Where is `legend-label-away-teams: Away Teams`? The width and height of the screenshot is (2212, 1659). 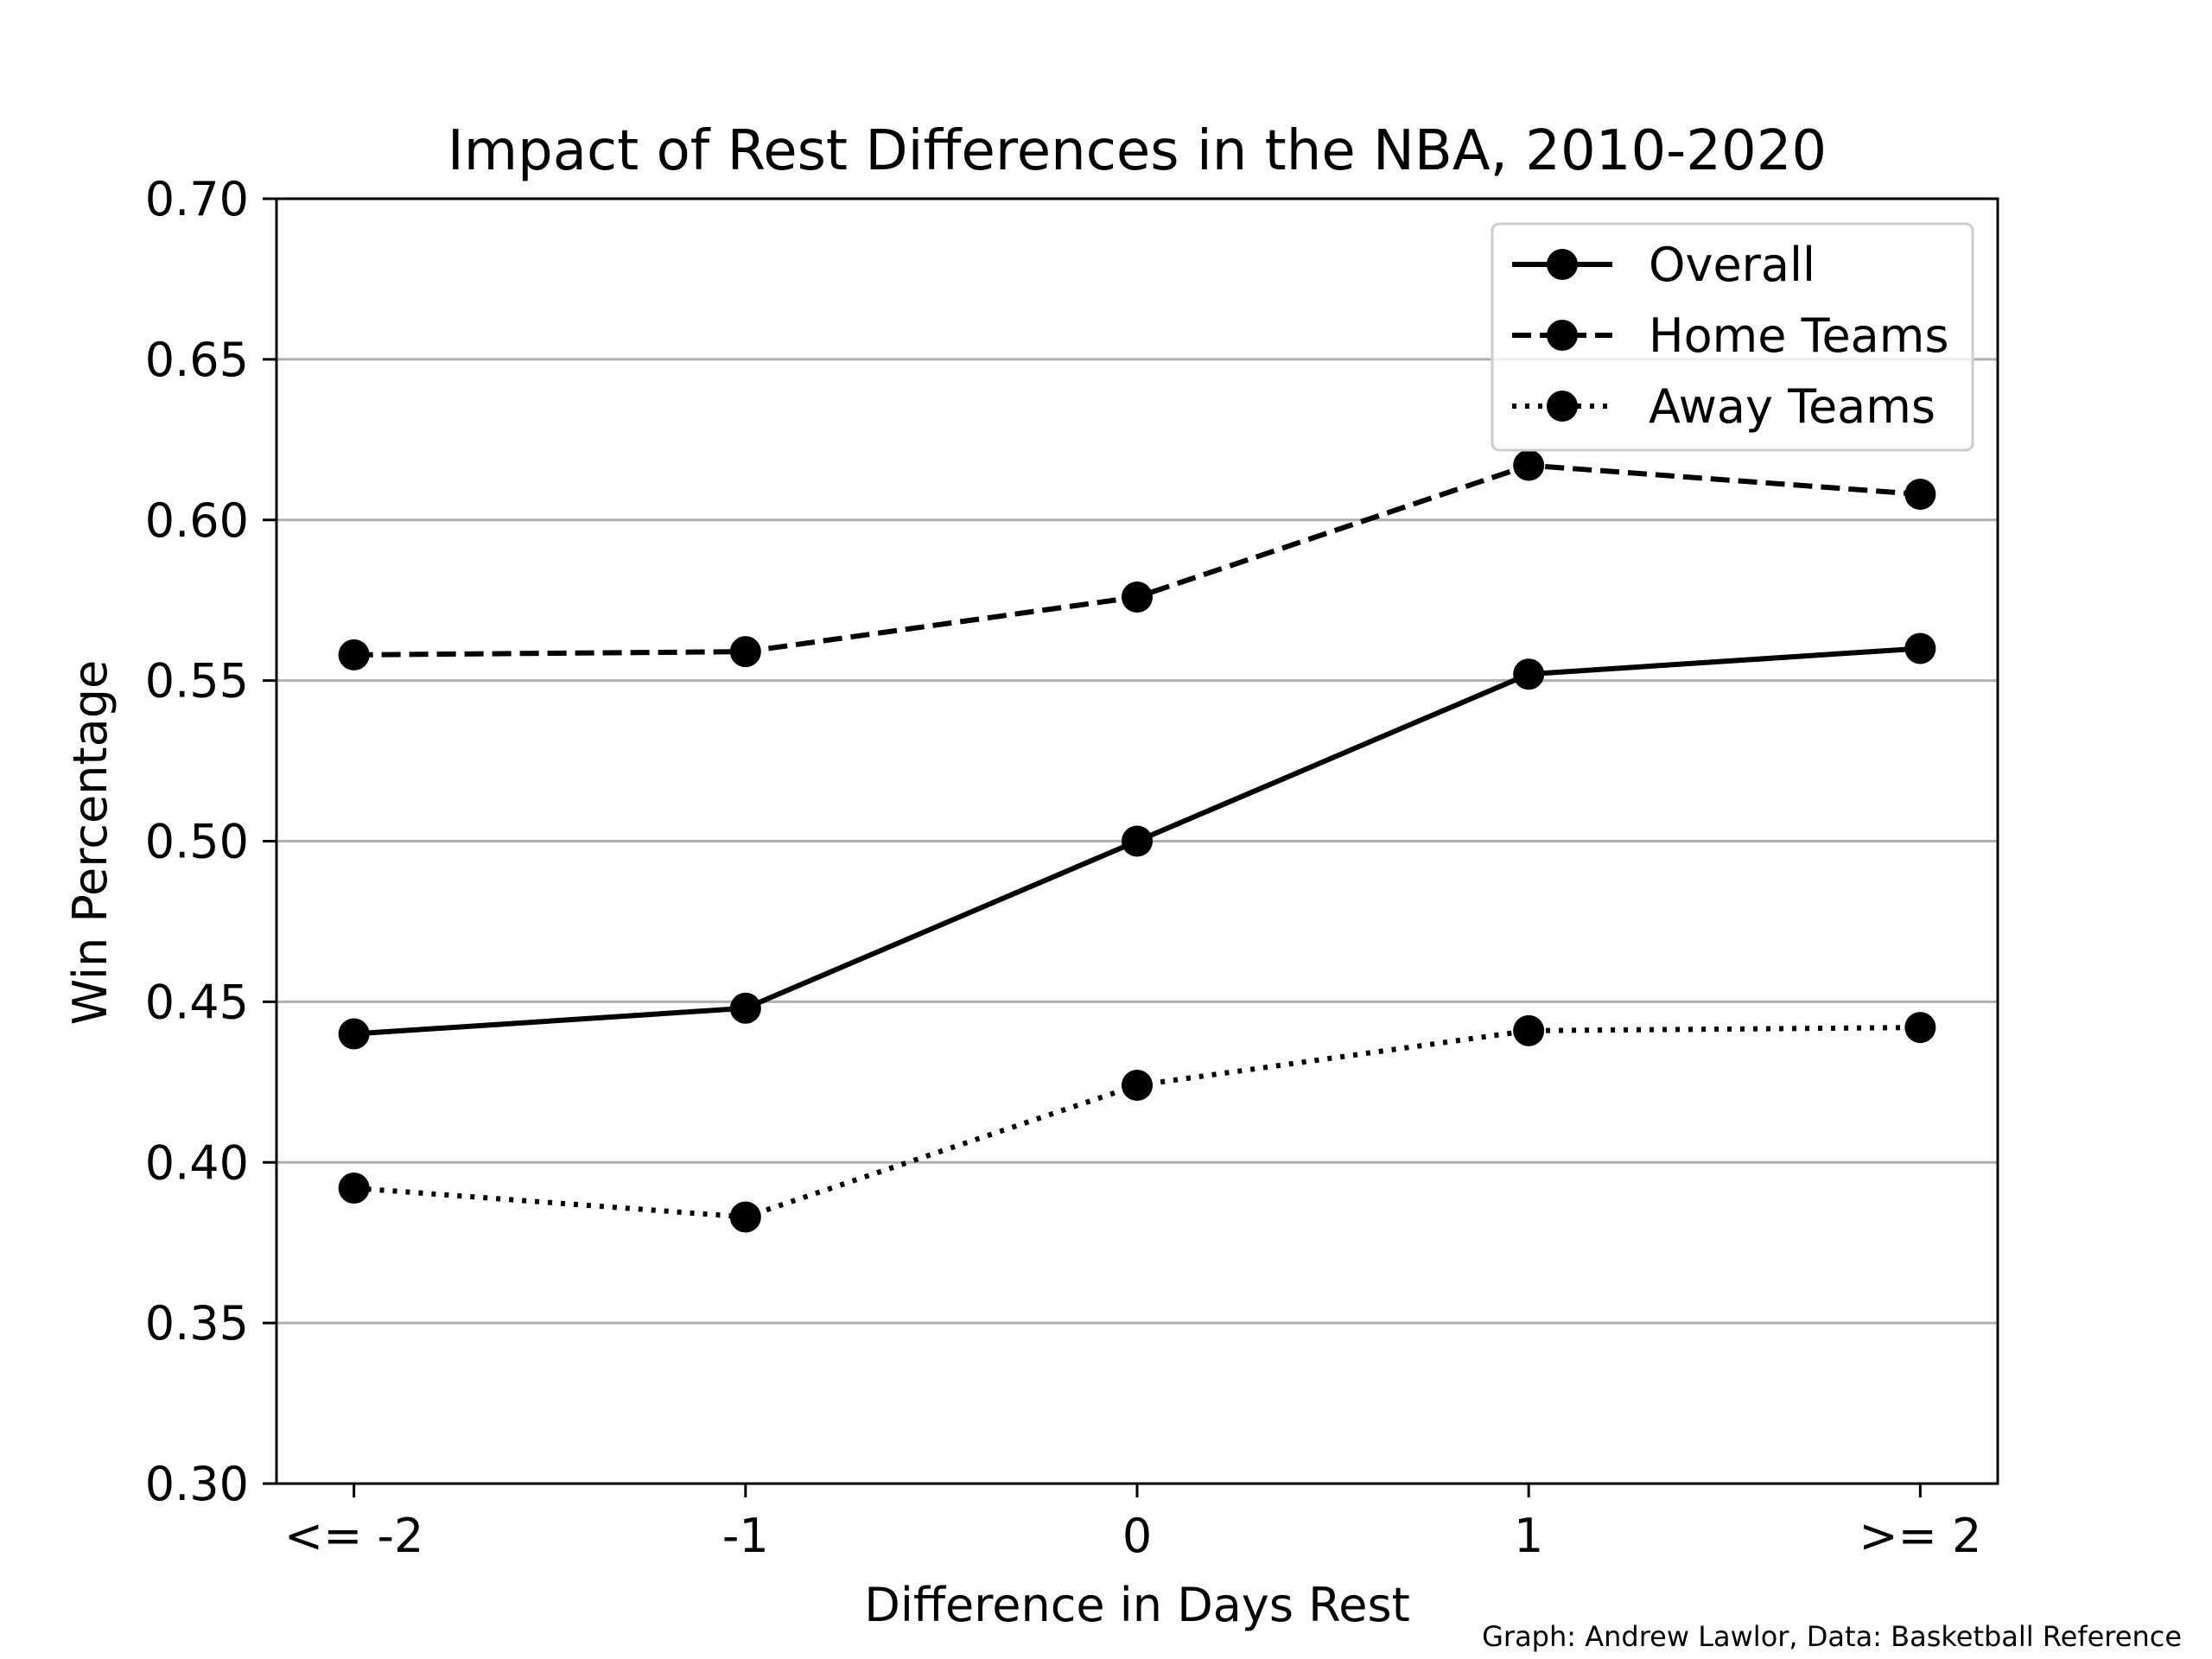 legend-label-away-teams: Away Teams is located at coordinates (1792, 406).